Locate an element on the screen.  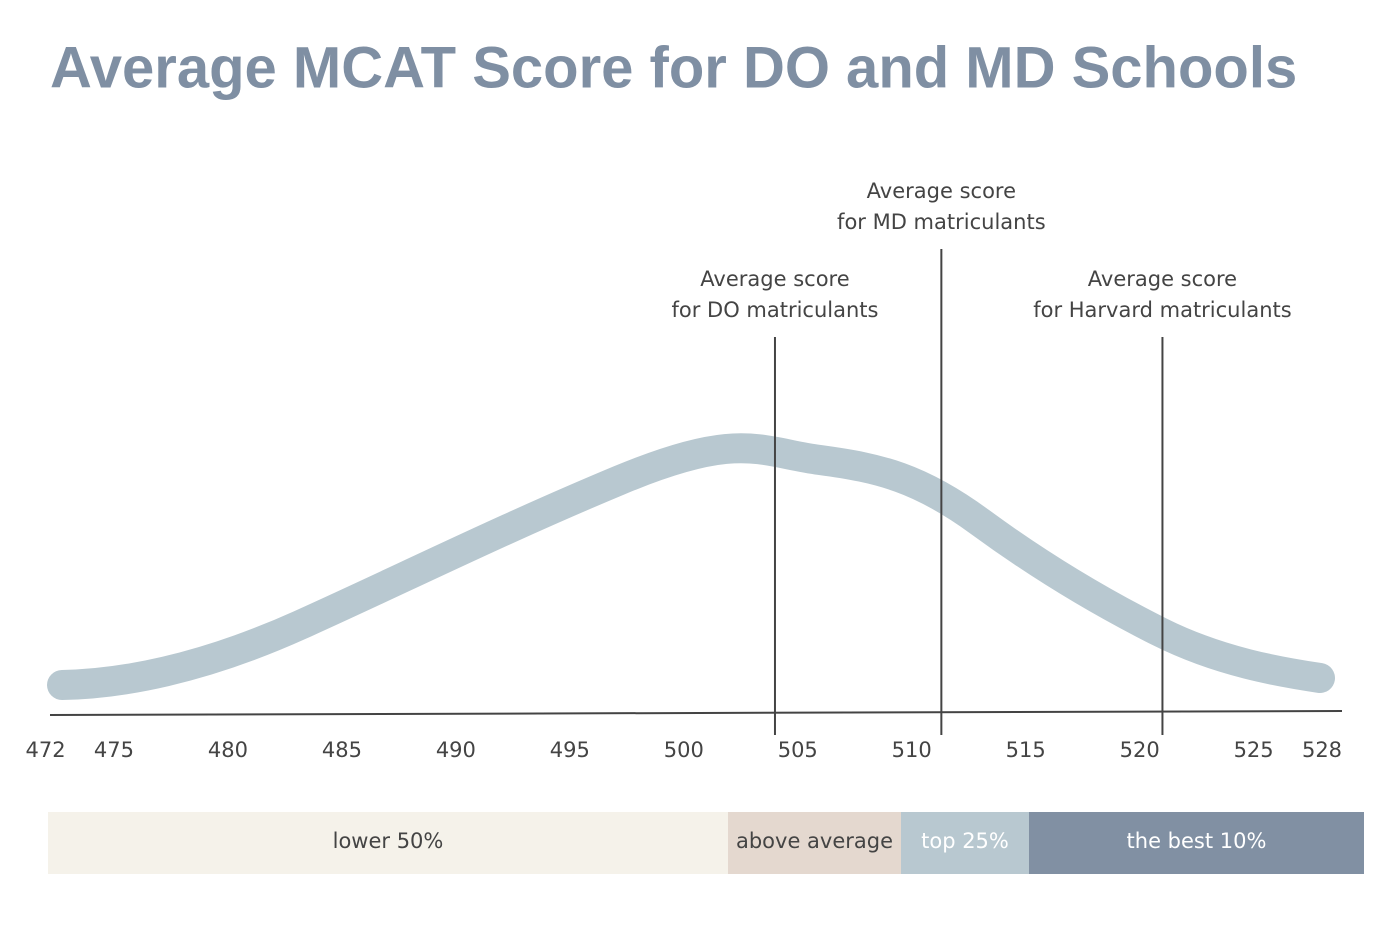
x-tick-label: 495 is located at coordinates (570, 750).